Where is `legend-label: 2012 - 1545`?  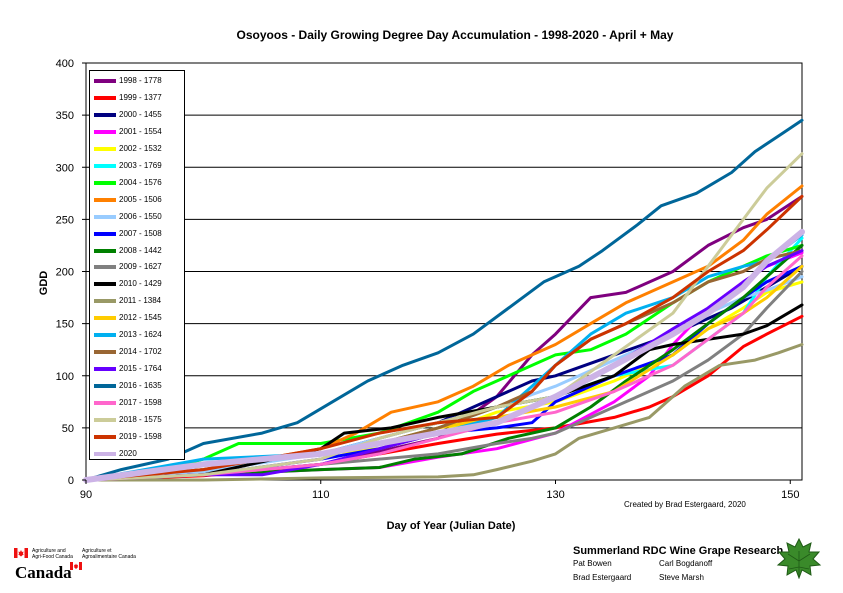
legend-label: 2012 - 1545 is located at coordinates (140, 318).